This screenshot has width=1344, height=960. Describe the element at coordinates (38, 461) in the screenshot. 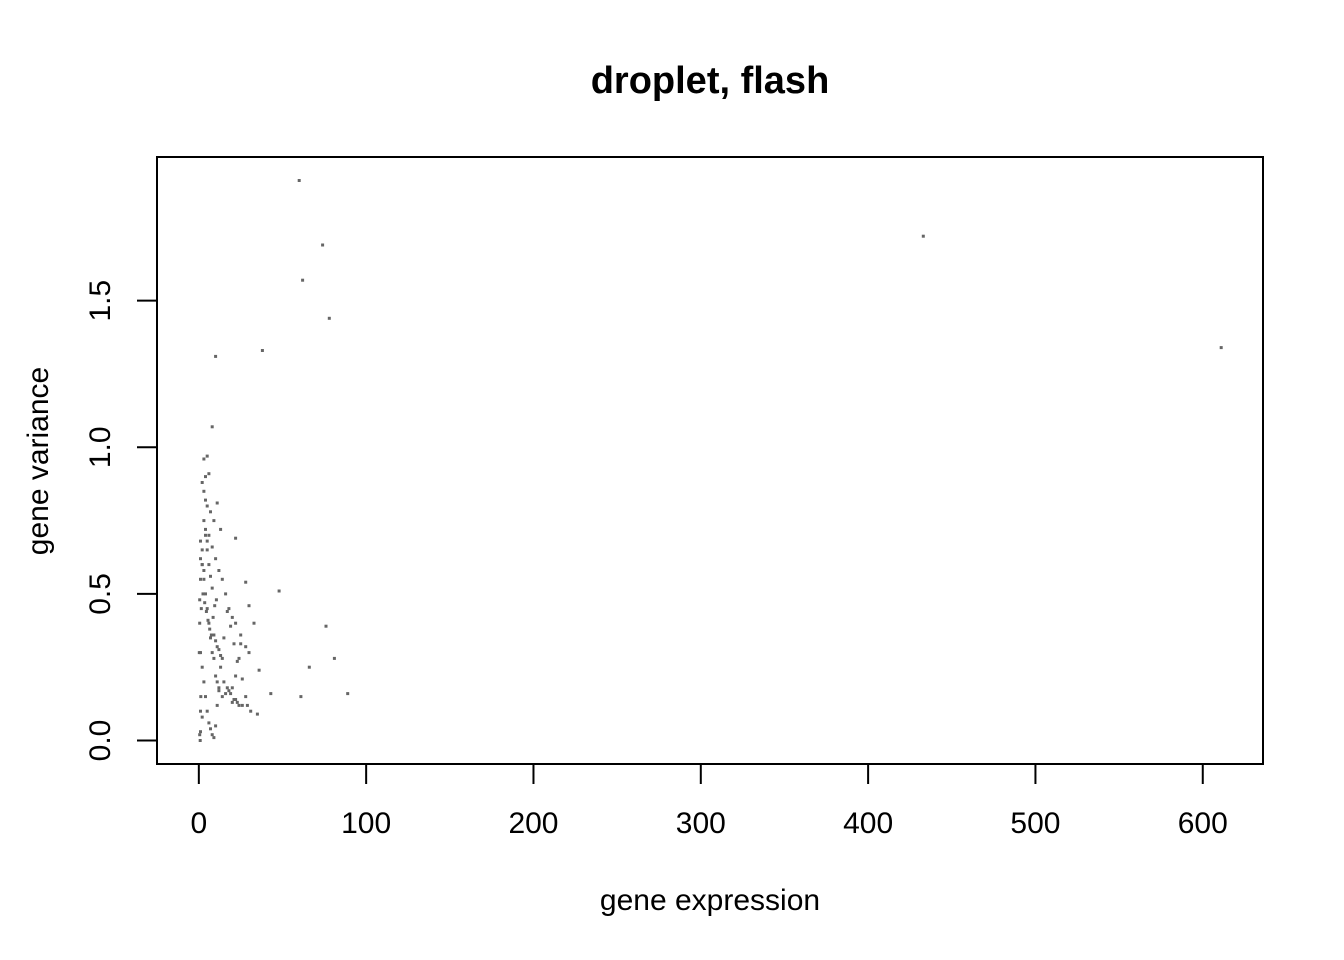

I see `y-axis-label: gene variance` at that location.